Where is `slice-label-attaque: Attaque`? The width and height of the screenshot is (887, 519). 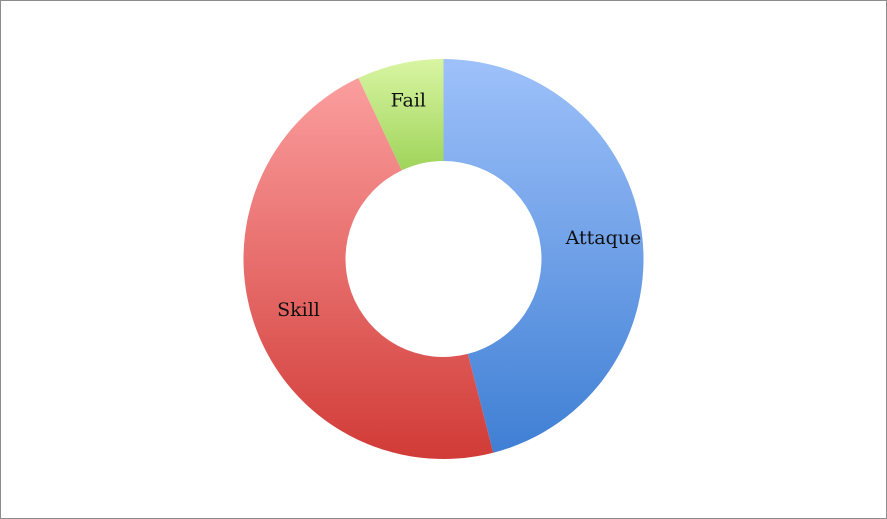
slice-label-attaque: Attaque is located at coordinates (603, 238).